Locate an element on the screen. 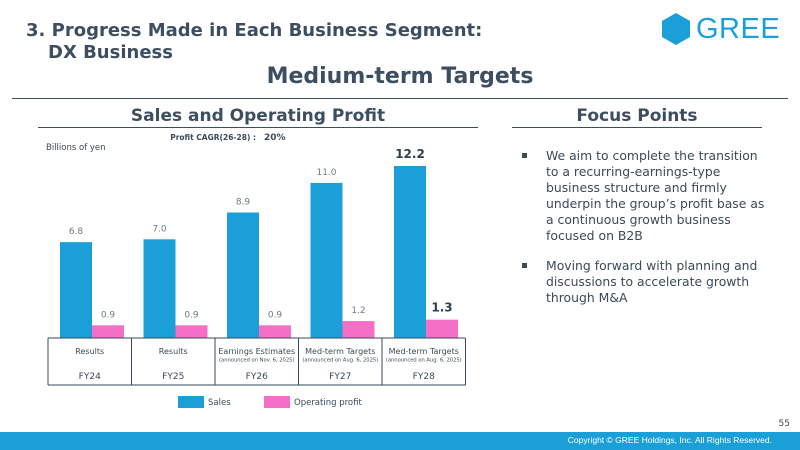 The image size is (800, 450). logo-text: GREE is located at coordinates (738, 29).